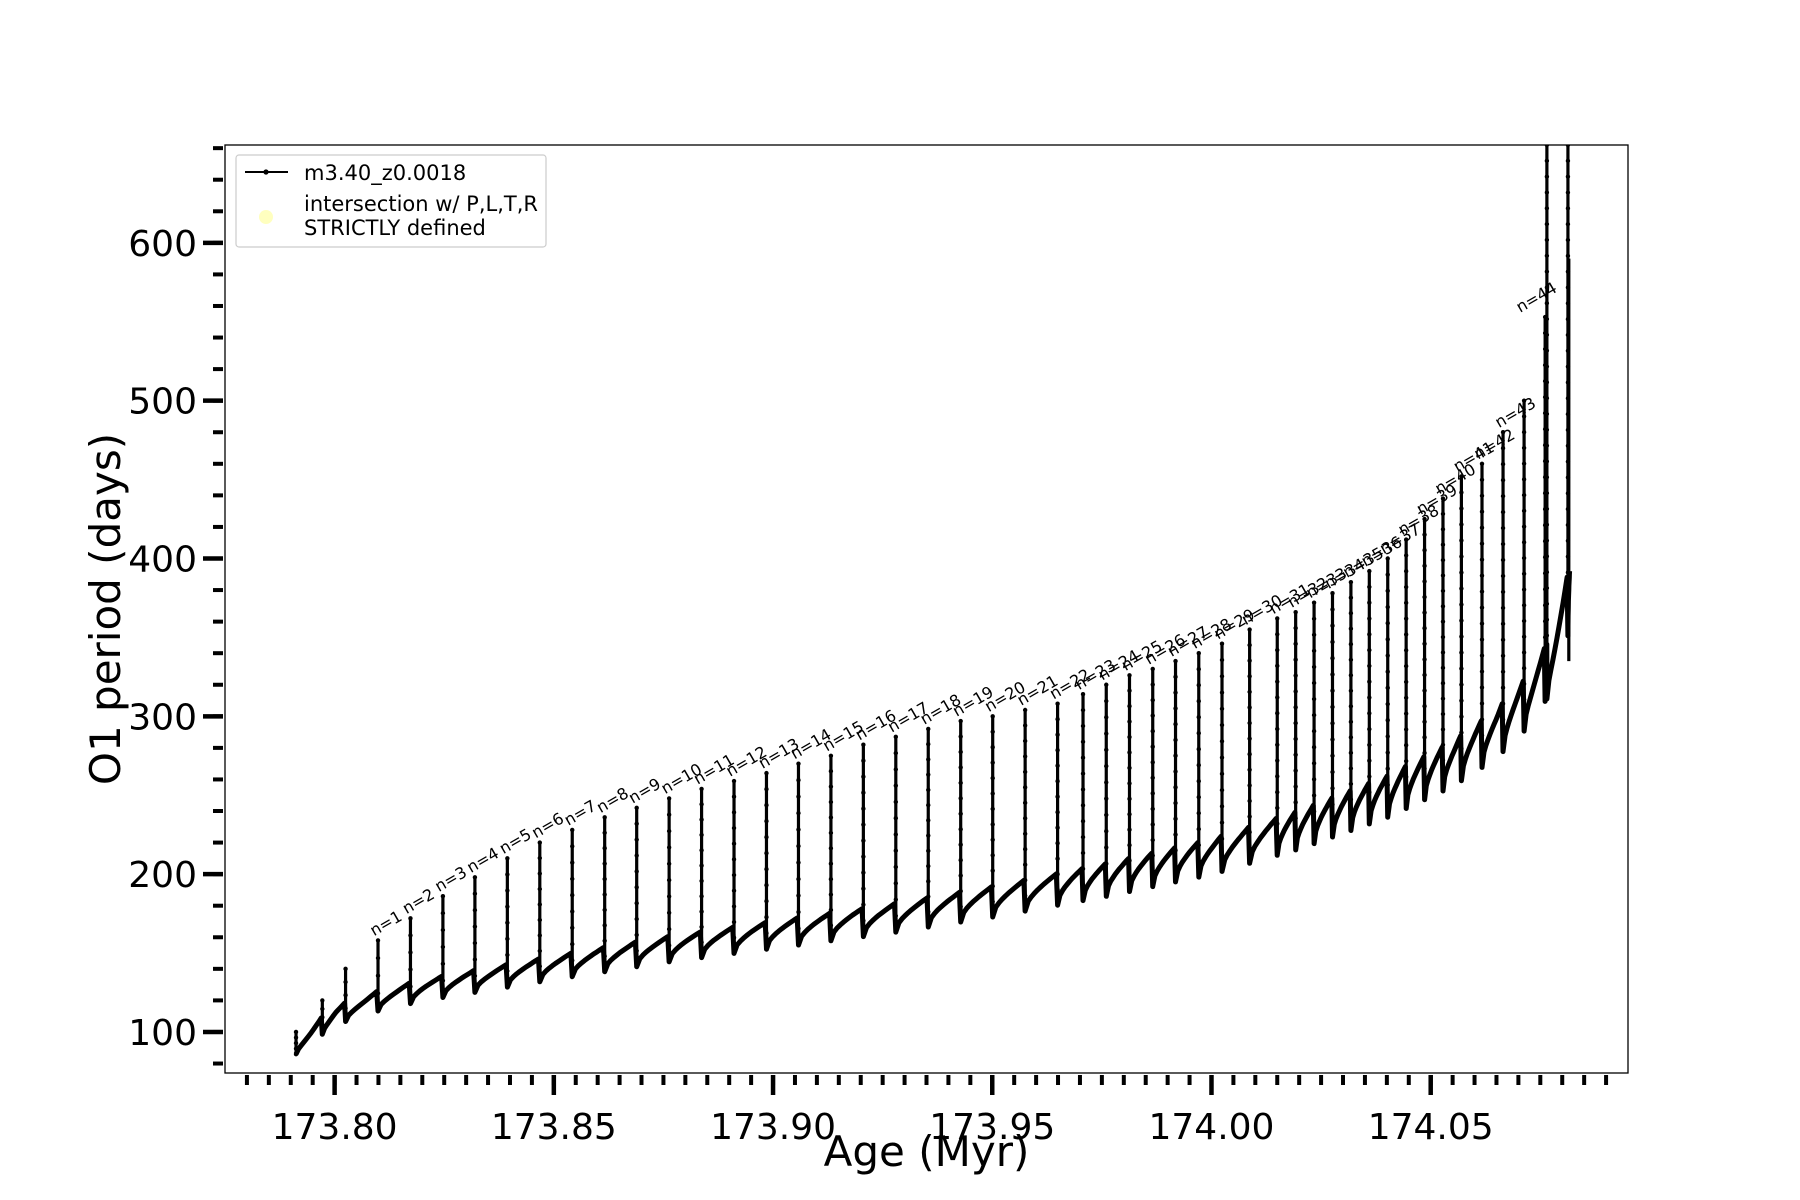  I want to click on y-tick-label: 600, so click(162, 244).